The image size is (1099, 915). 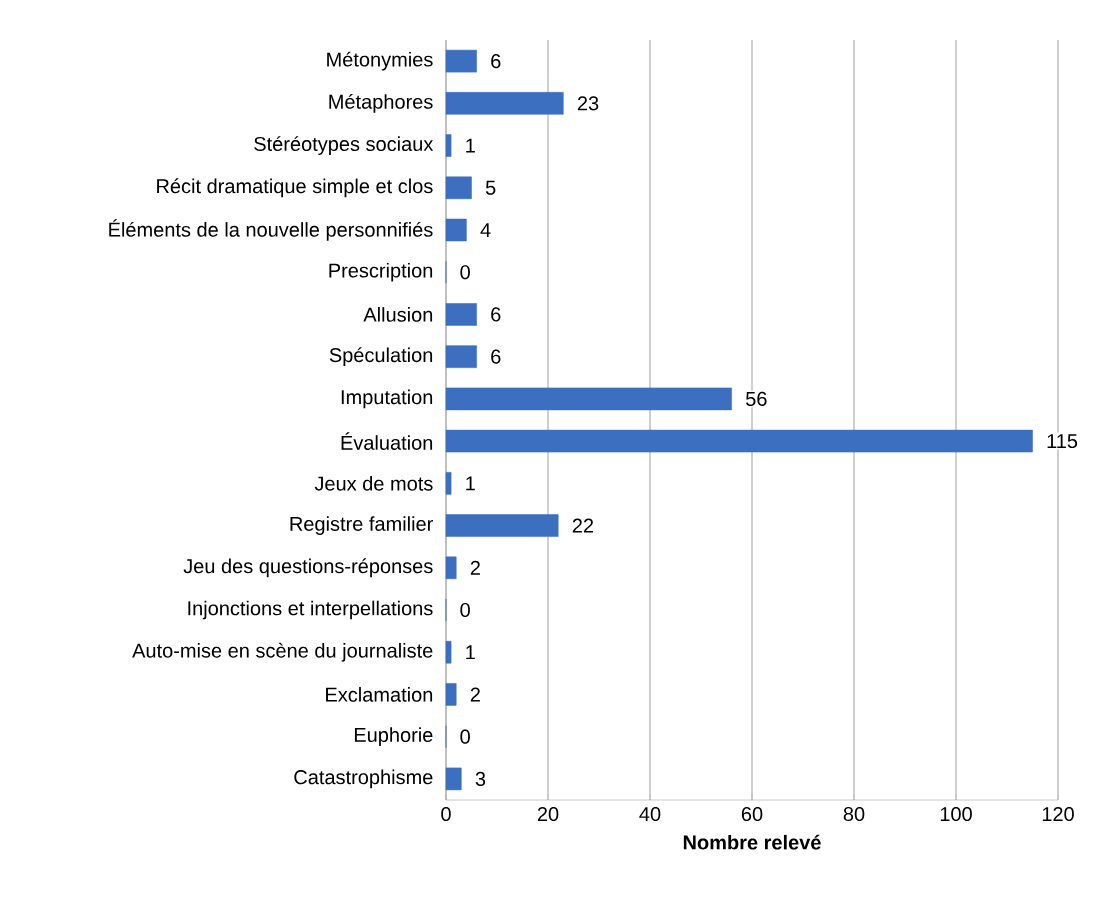 I want to click on data-label: 4, so click(x=485, y=230).